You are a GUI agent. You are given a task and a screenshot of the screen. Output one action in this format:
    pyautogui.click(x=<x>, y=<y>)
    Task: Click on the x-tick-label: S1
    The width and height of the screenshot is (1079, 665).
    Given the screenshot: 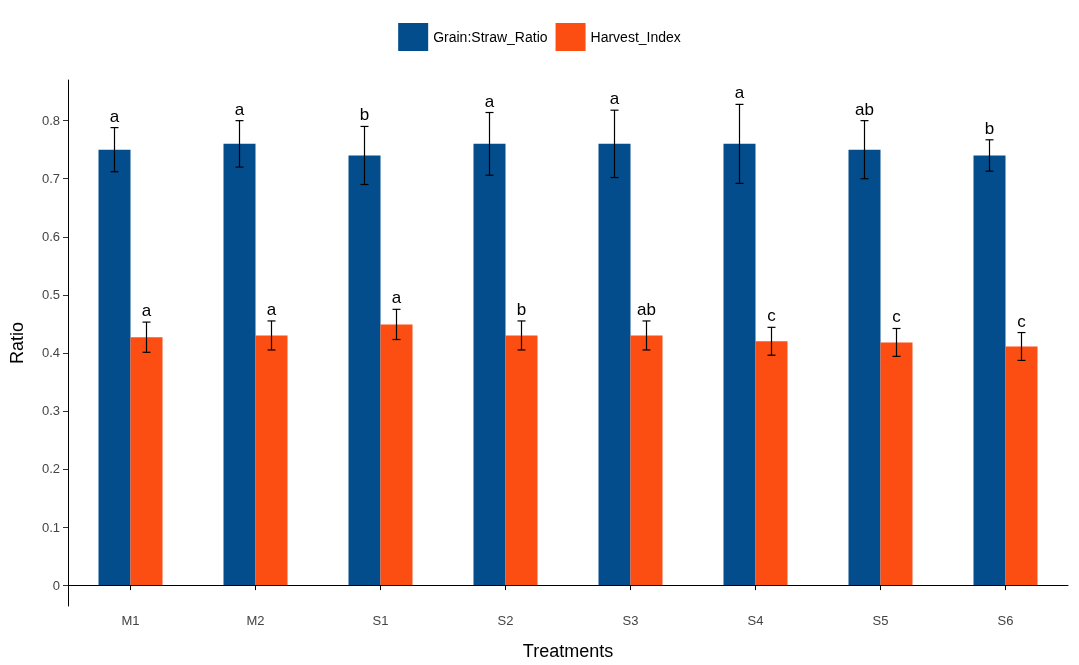 What is the action you would take?
    pyautogui.click(x=380, y=620)
    